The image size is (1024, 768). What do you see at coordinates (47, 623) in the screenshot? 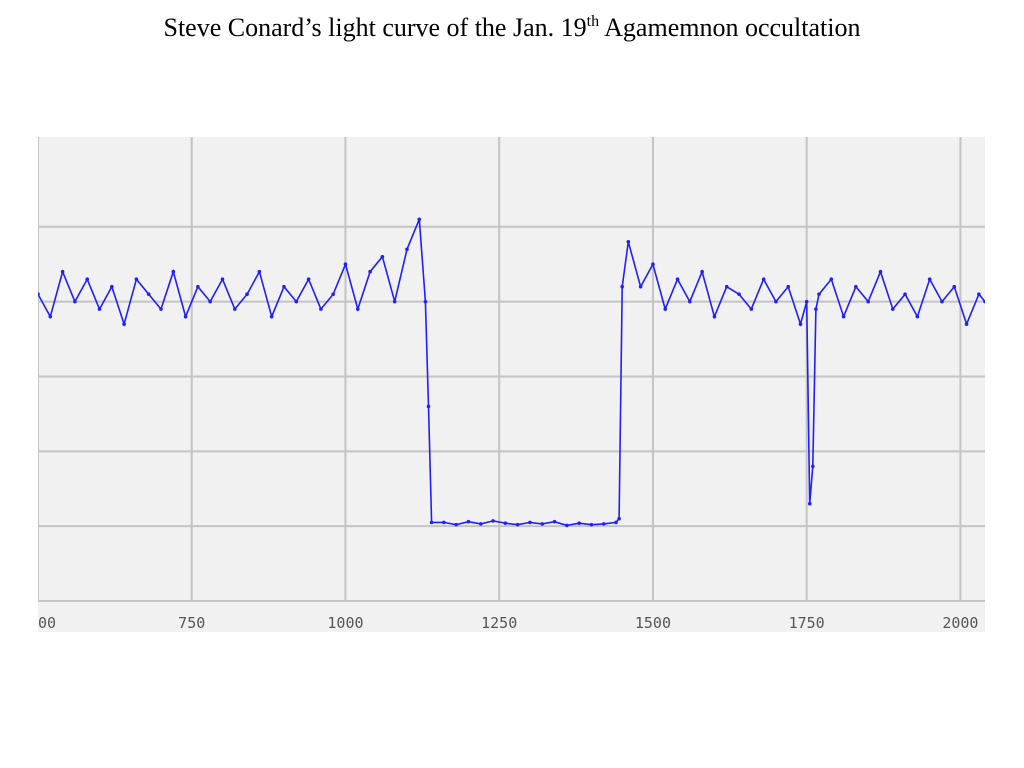
I see `x-tick-label: 00` at bounding box center [47, 623].